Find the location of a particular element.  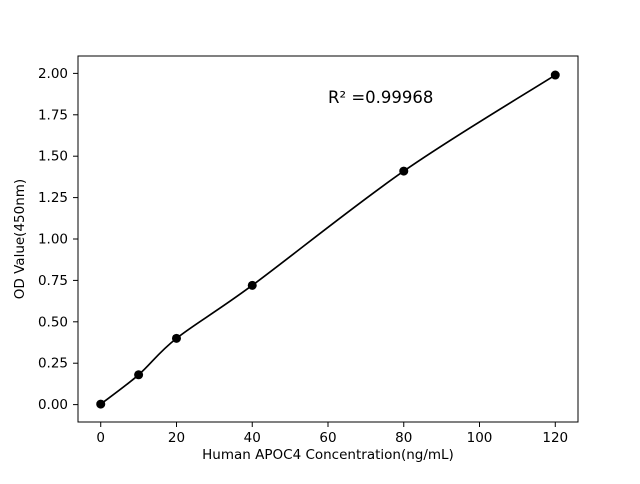

y-tick-label: 0.25 is located at coordinates (53, 364).